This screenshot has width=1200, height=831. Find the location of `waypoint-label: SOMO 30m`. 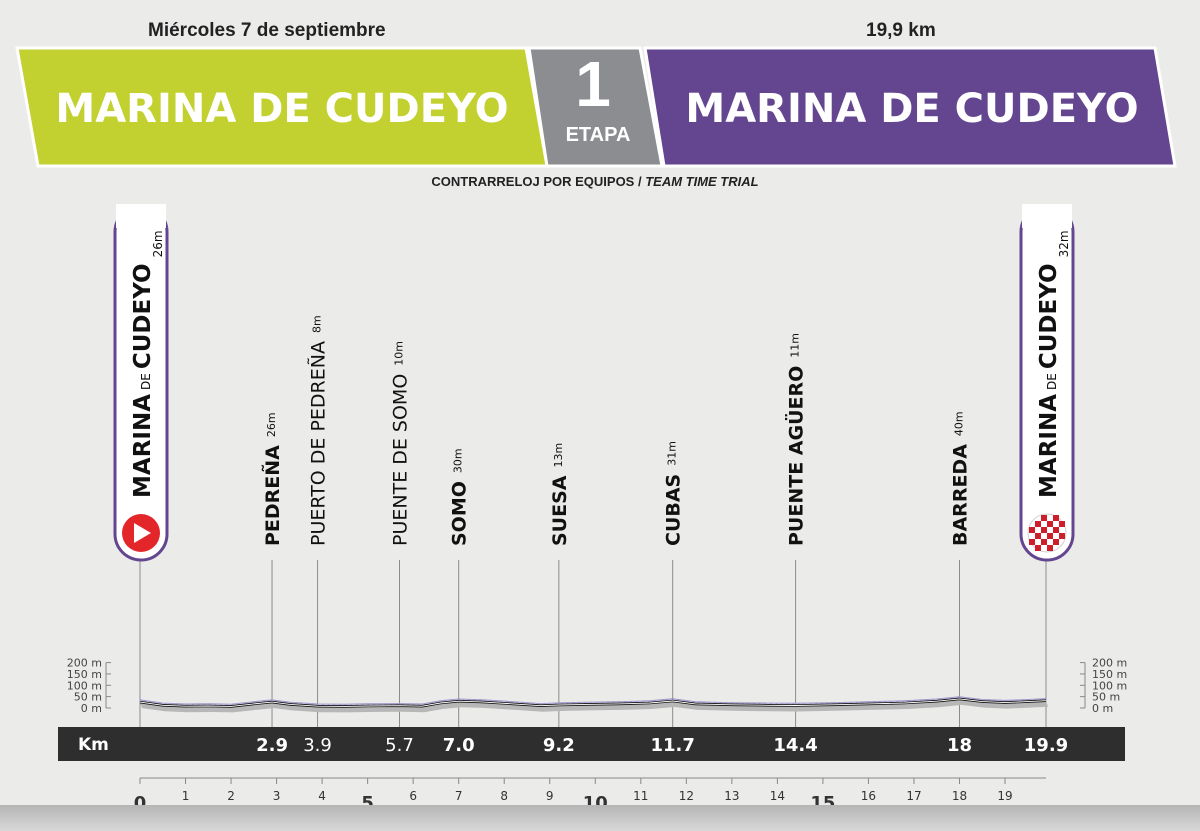

waypoint-label: SOMO 30m is located at coordinates (460, 497).